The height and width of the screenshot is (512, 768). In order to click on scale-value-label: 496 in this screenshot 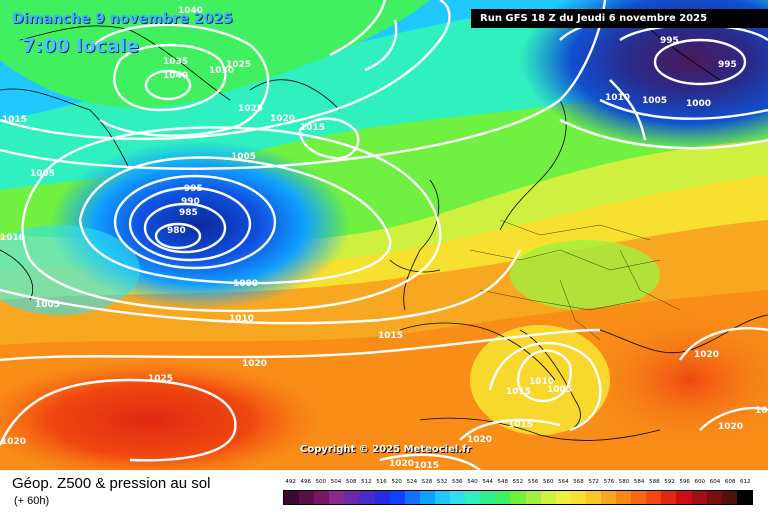, I will do `click(305, 482)`.